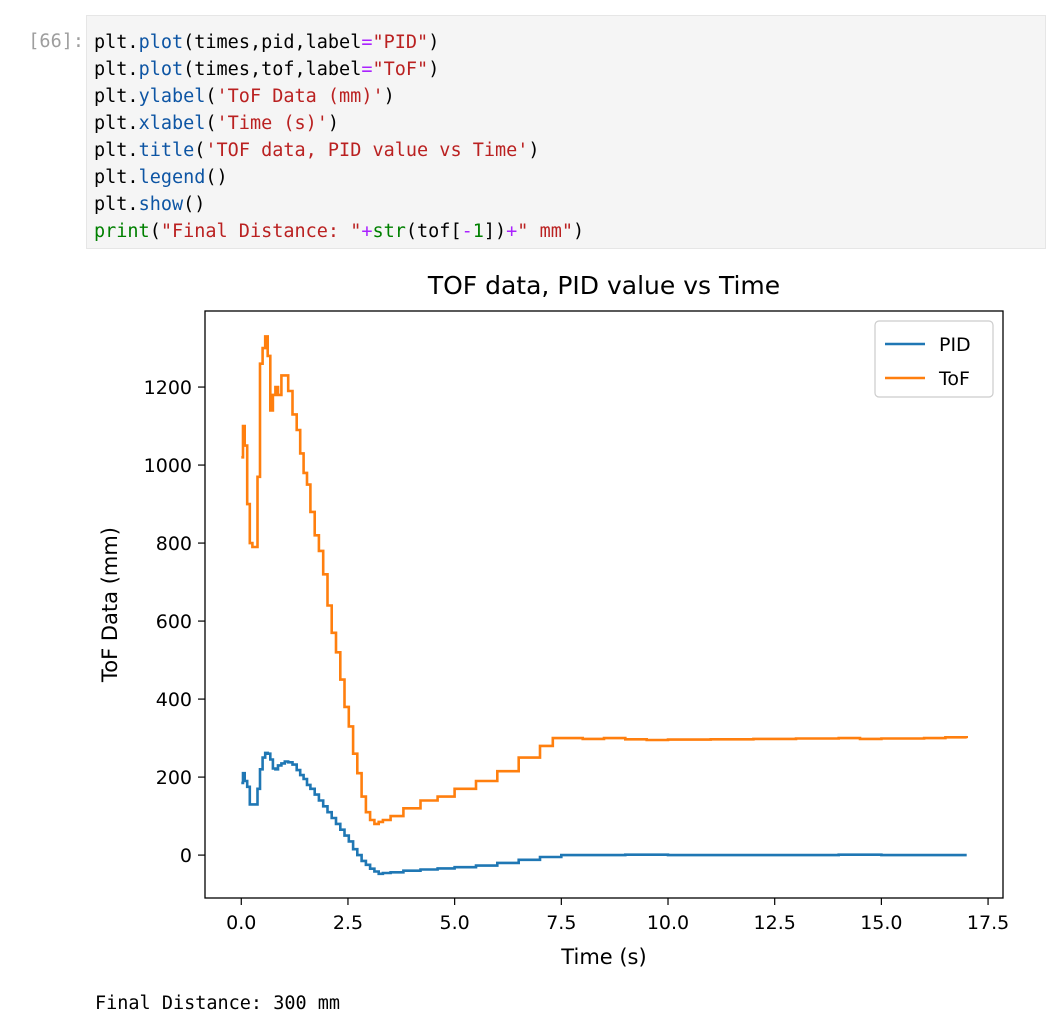 Image resolution: width=1046 pixels, height=1028 pixels. I want to click on code-line: plt.show(), so click(149, 204).